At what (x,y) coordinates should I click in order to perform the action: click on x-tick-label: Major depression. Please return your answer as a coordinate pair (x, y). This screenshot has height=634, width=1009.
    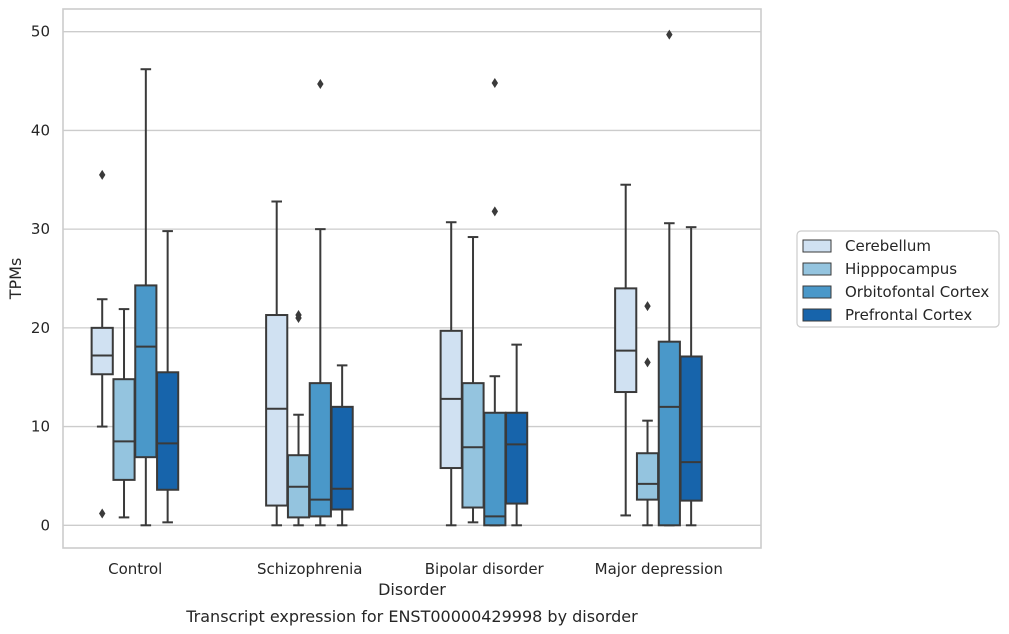
    Looking at the image, I should click on (659, 569).